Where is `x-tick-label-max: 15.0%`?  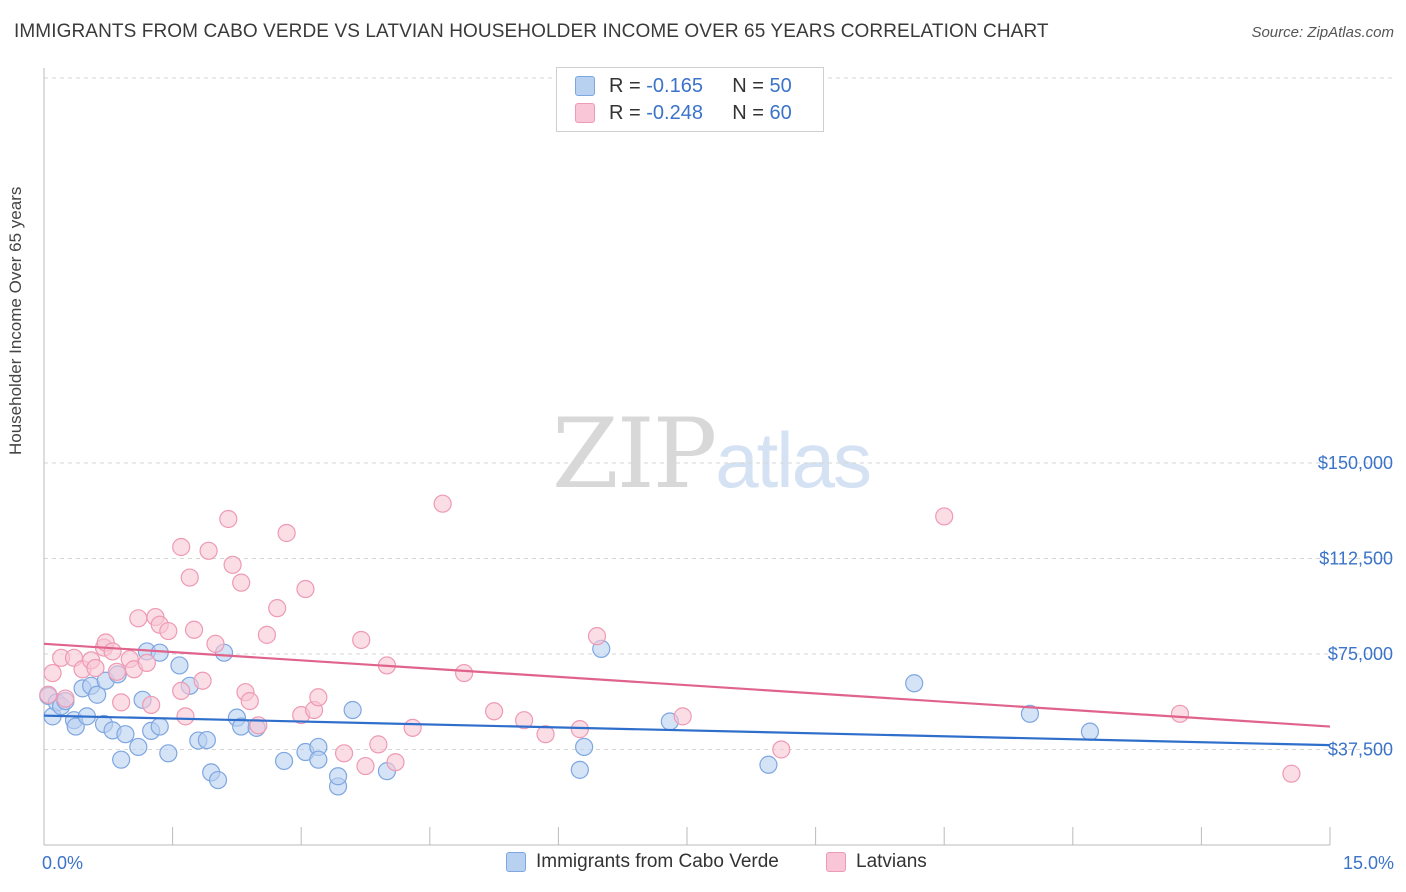
x-tick-label-max: 15.0% is located at coordinates (1368, 863).